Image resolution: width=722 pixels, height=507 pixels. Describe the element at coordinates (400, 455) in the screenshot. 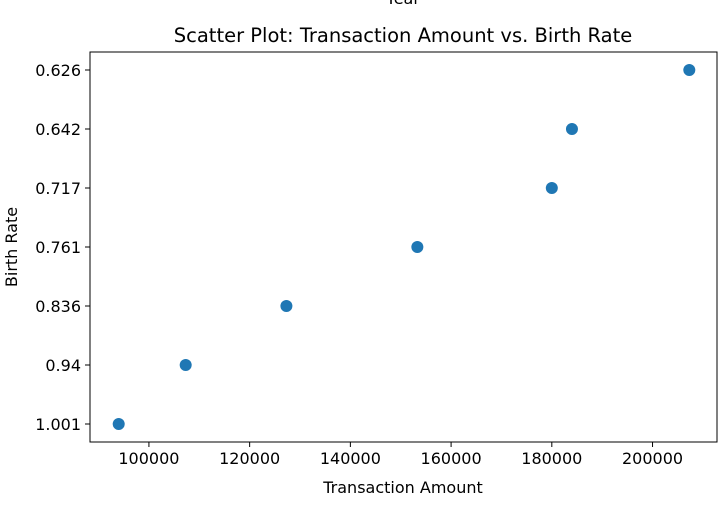

I see `x-axis: 100000 120000 140000 160000 180000 200000` at that location.